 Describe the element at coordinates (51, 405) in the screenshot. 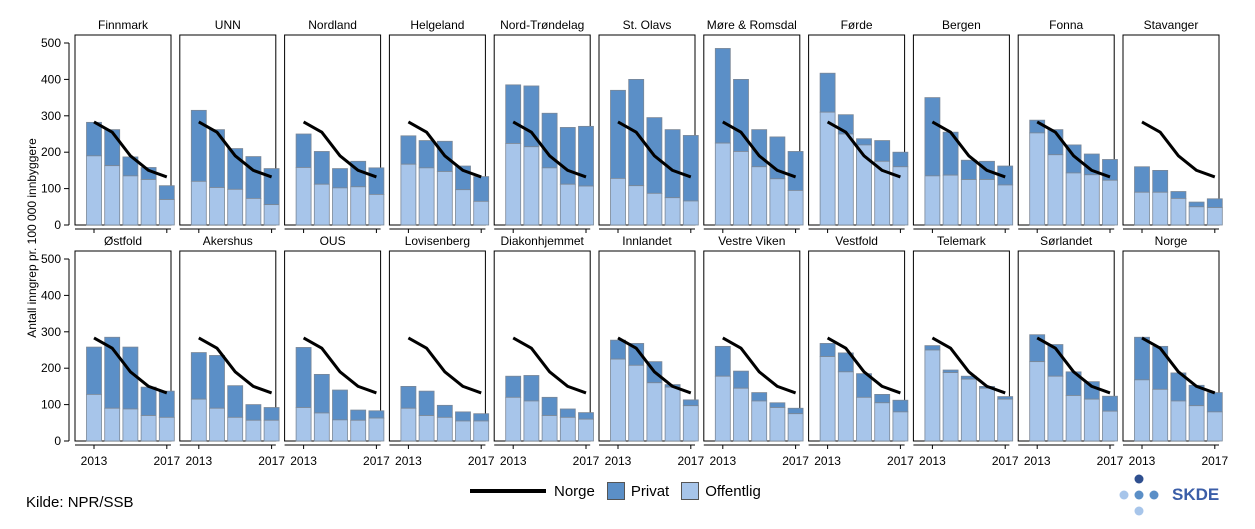

I see `y-tick-label: 100` at that location.